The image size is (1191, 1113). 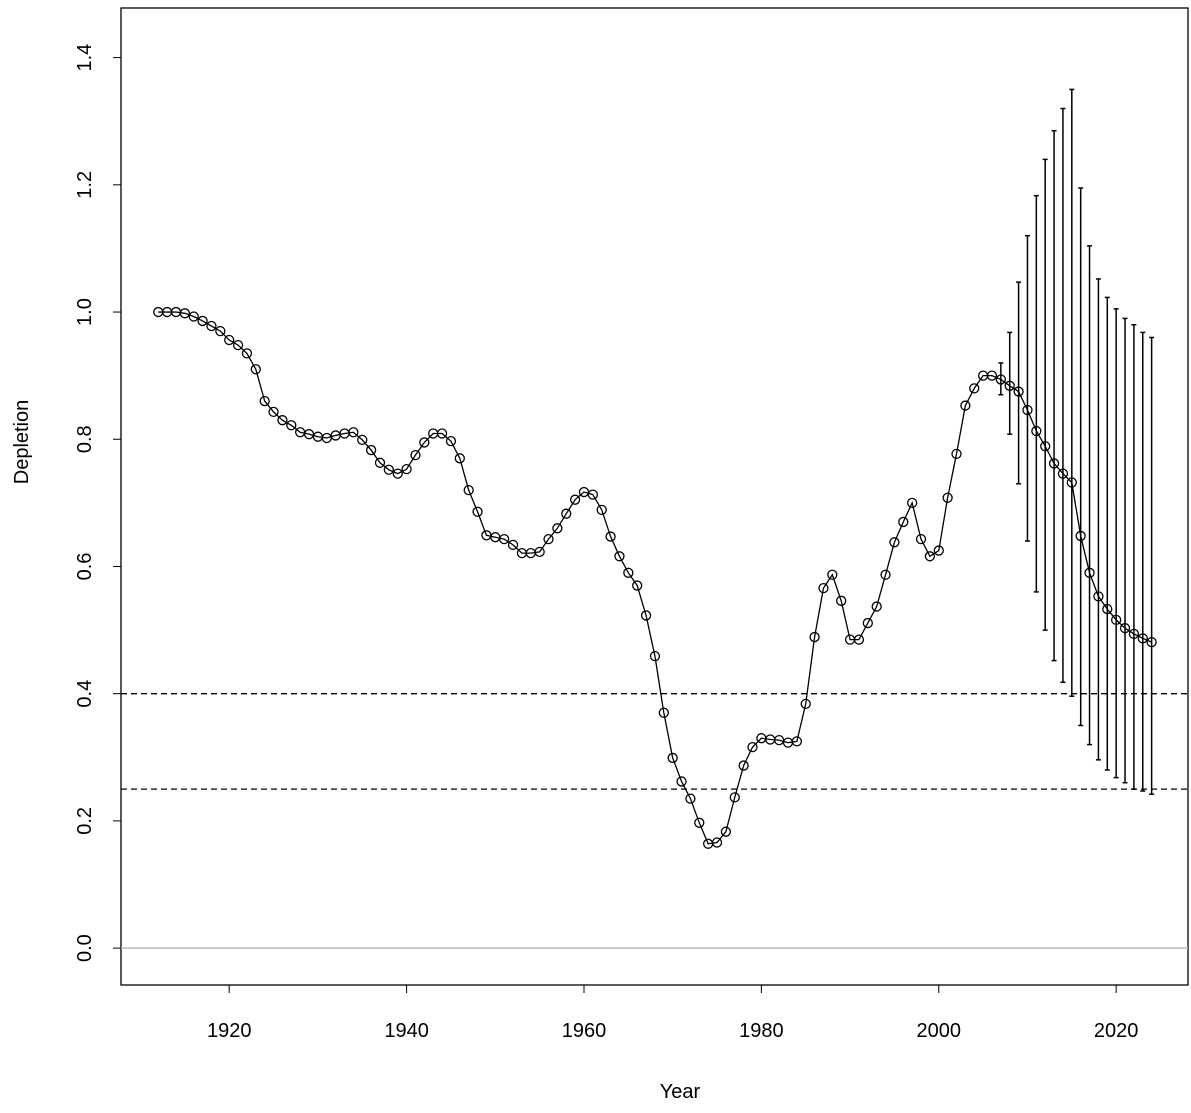 What do you see at coordinates (85, 821) in the screenshot?
I see `y-tick-label: 0.2` at bounding box center [85, 821].